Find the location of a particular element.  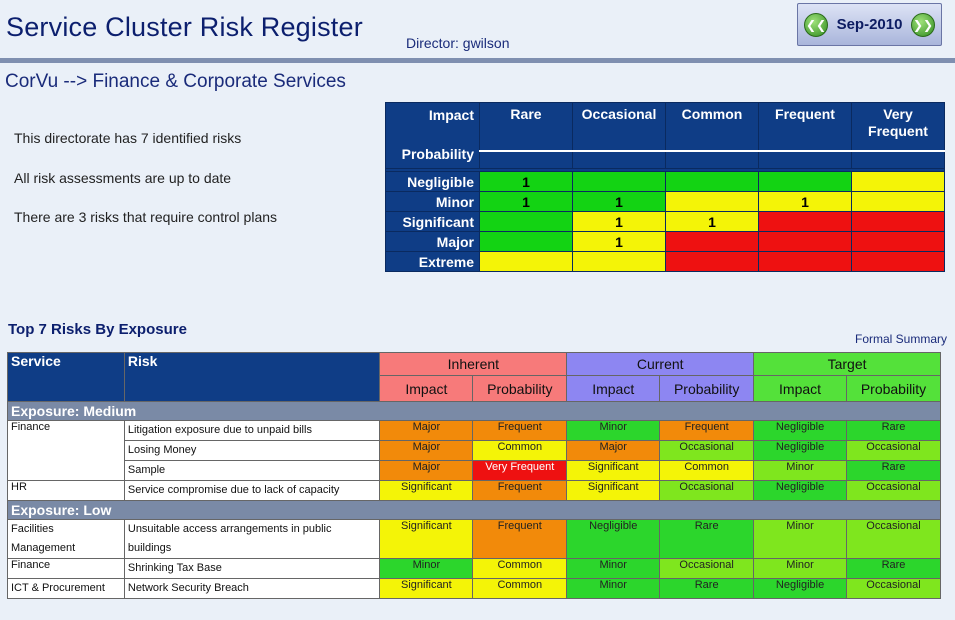

top-risks-title: Top 7 Risks By Exposure is located at coordinates (97, 329).